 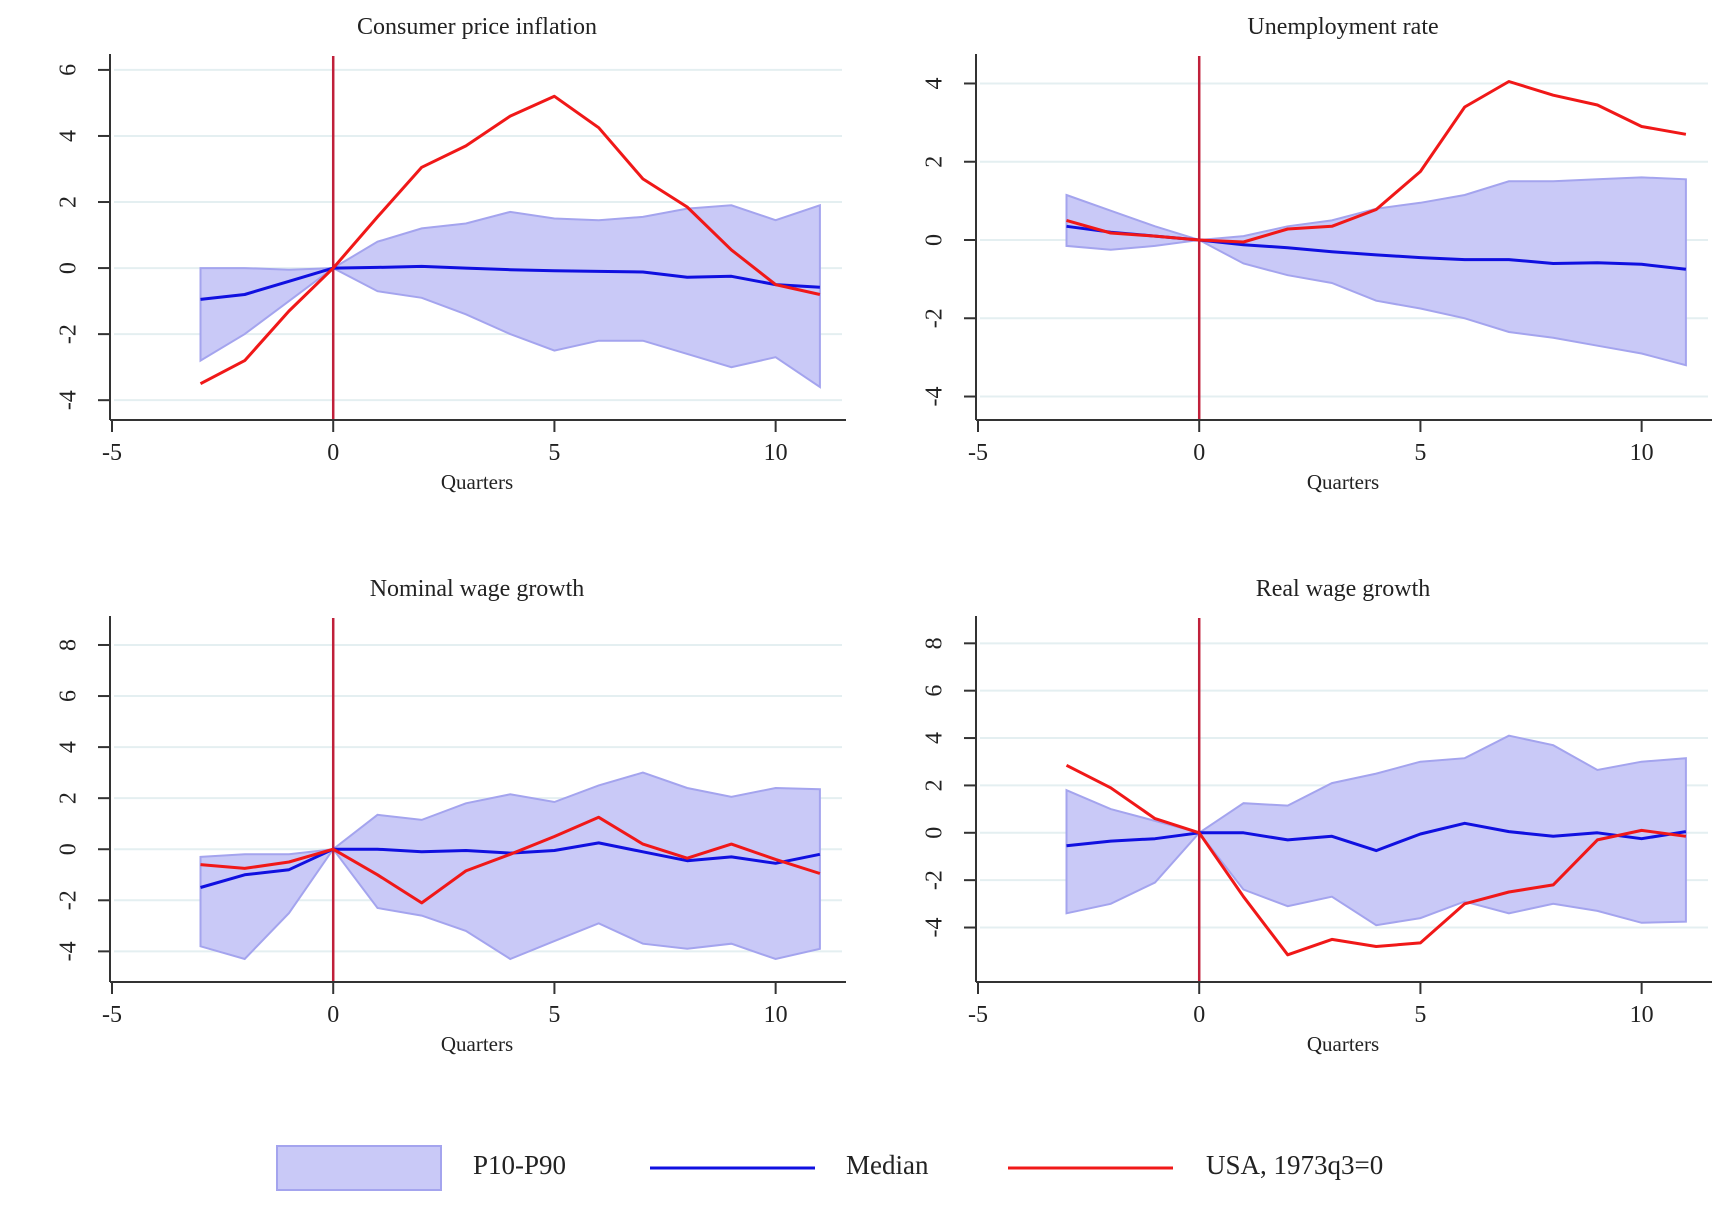 What do you see at coordinates (477, 27) in the screenshot?
I see `panel-title: Consumer price inflation` at bounding box center [477, 27].